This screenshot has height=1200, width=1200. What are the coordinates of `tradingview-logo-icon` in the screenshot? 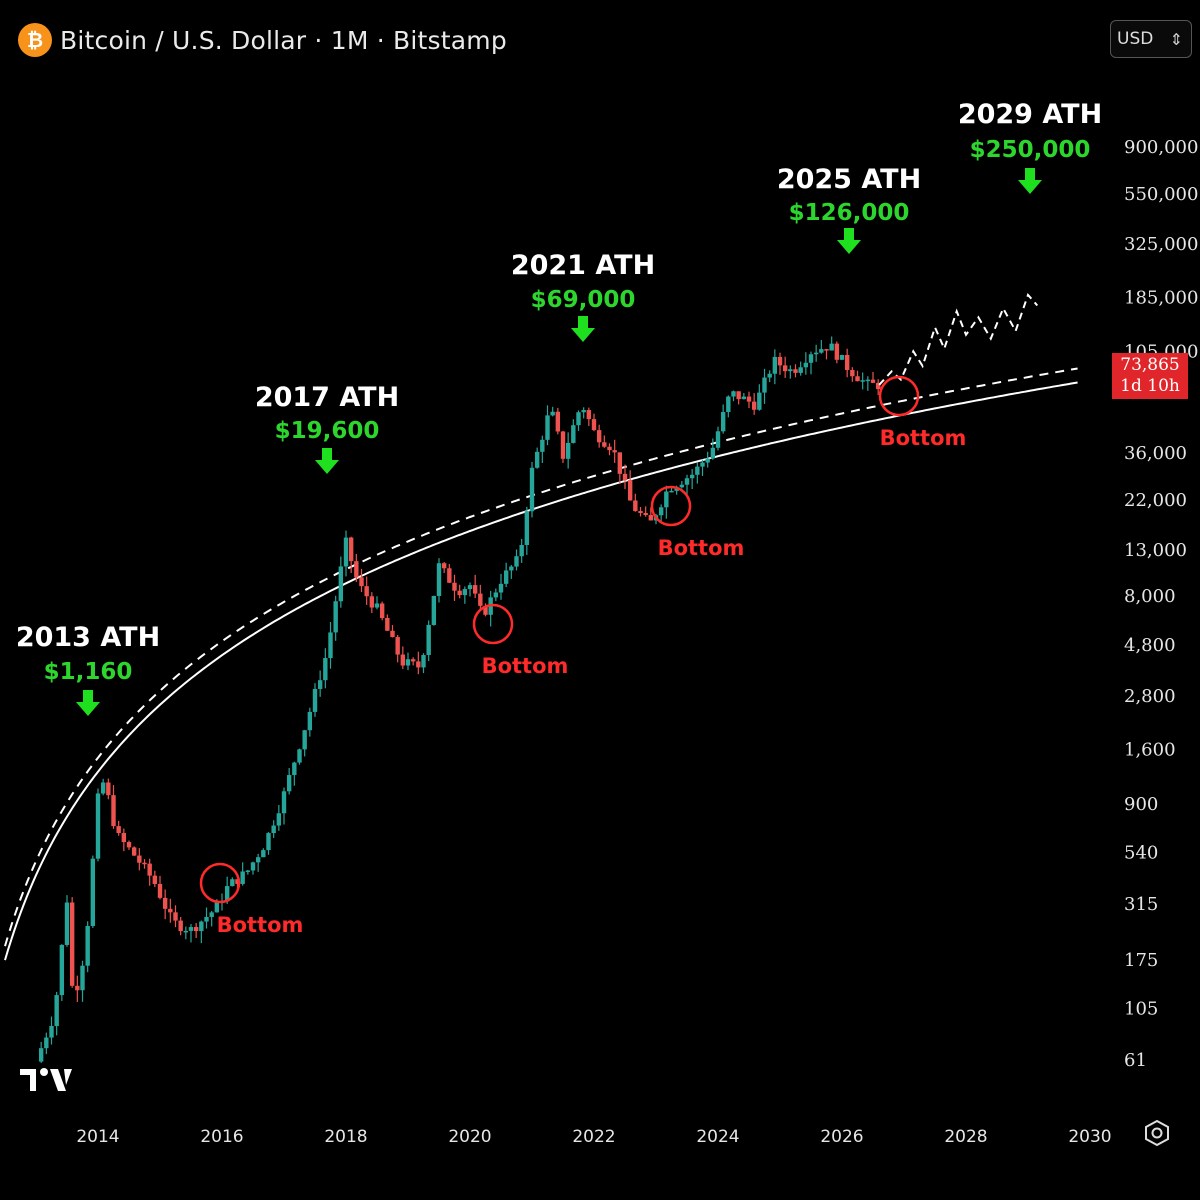 It's located at (46, 1080).